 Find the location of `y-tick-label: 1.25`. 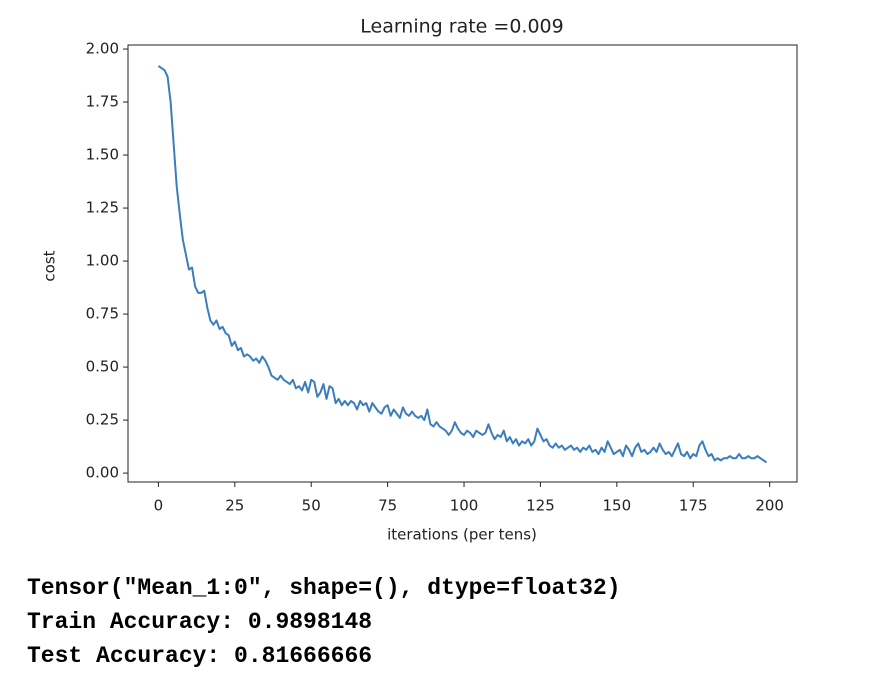

y-tick-label: 1.25 is located at coordinates (102, 208).